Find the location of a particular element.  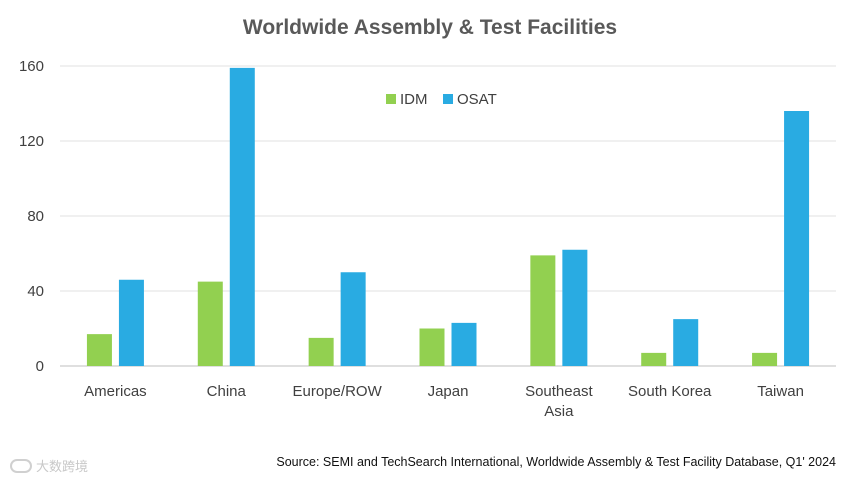

y-axis-ticks: 0 40 80 120 160 is located at coordinates (31, 216).